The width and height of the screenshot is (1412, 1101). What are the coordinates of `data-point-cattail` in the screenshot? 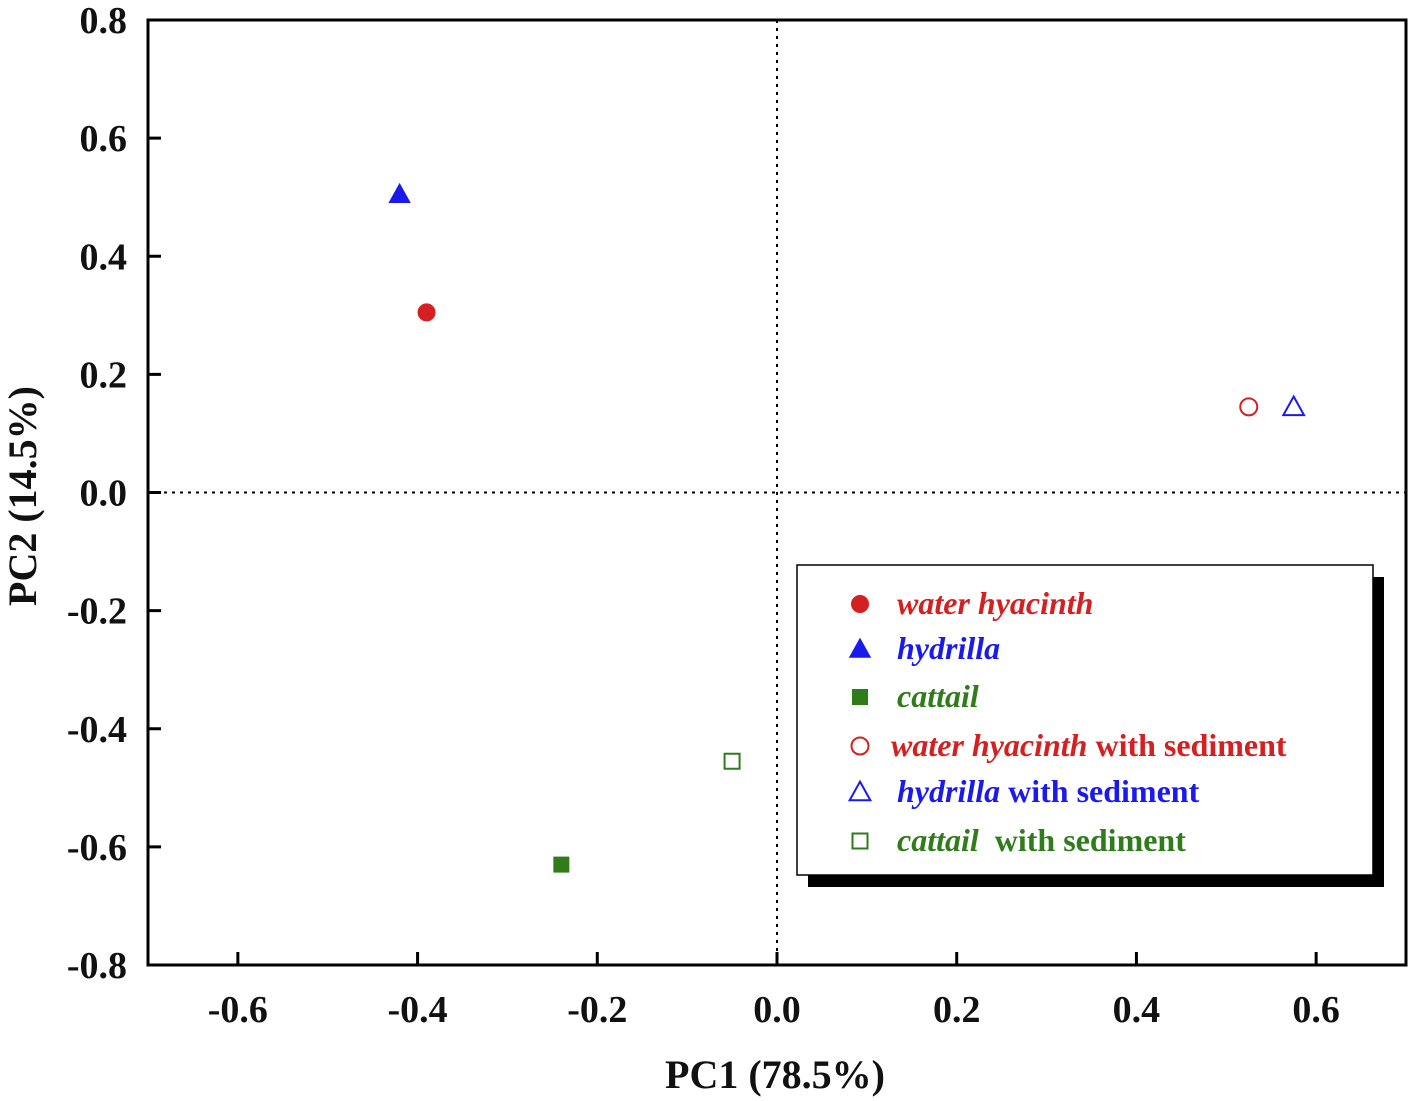 It's located at (561, 864).